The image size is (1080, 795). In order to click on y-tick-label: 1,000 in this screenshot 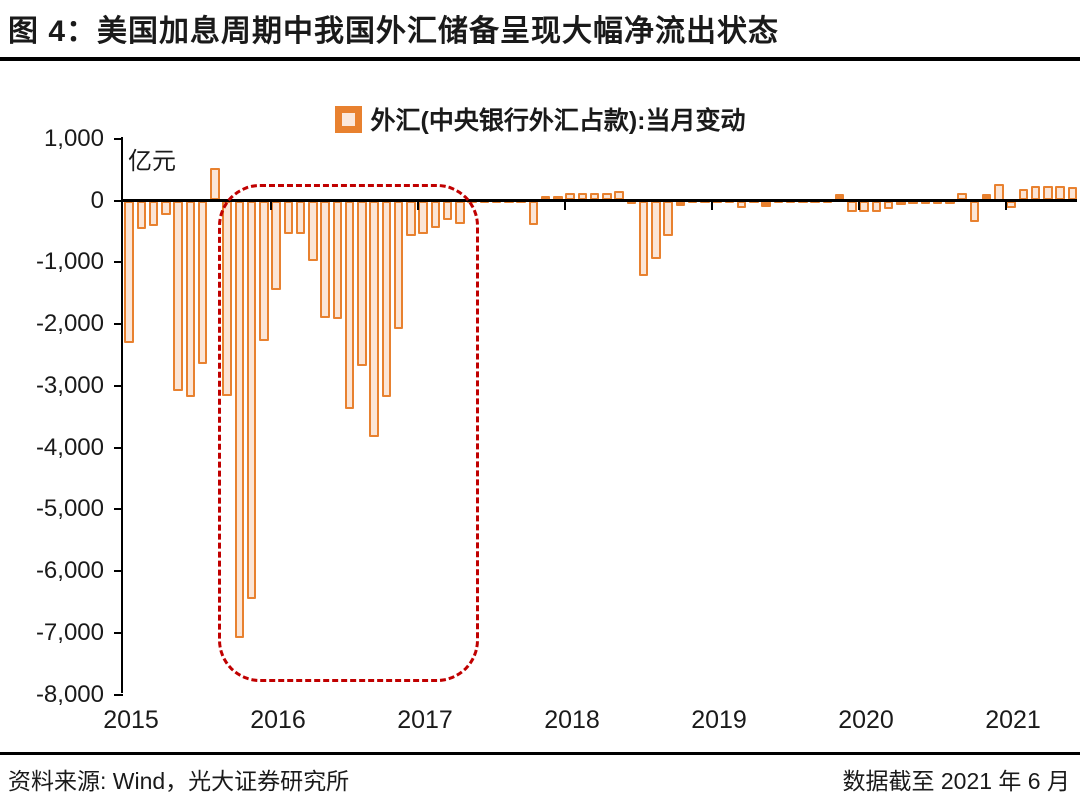, I will do `click(73, 138)`.